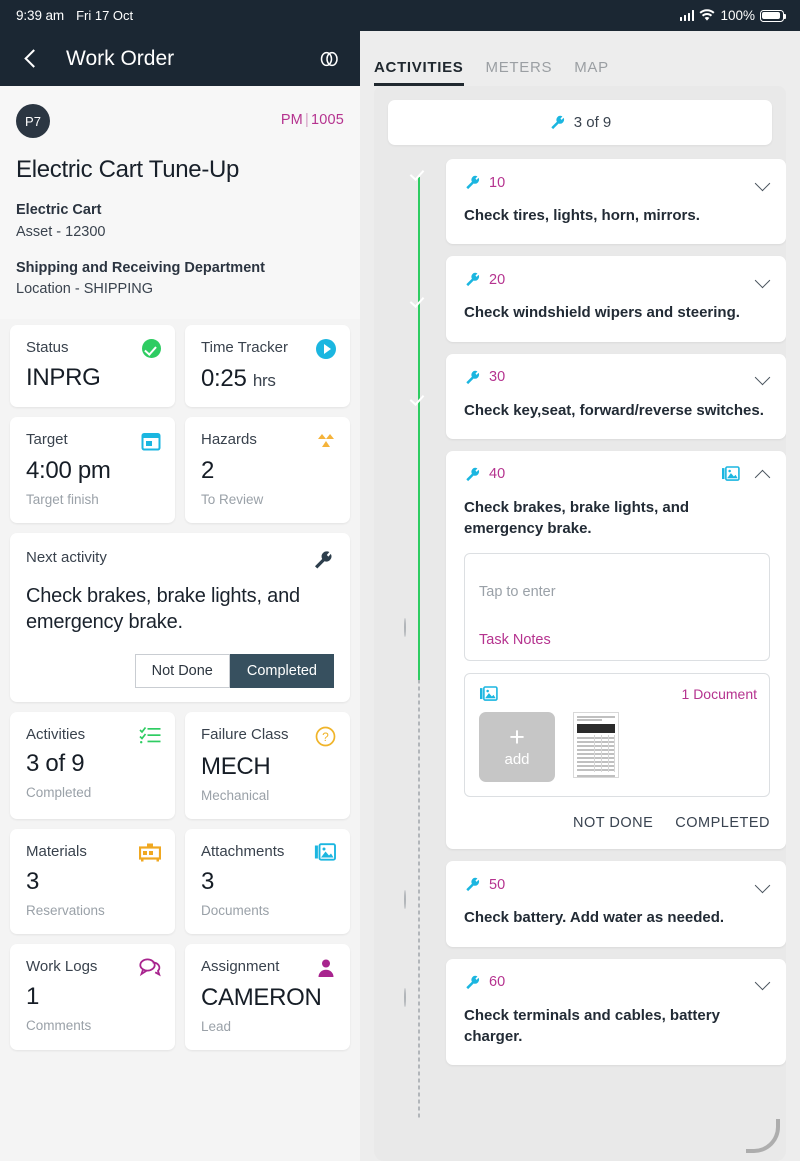 Image resolution: width=800 pixels, height=1161 pixels. What do you see at coordinates (616, 202) in the screenshot?
I see `activity-card: 10 Check tires, lights, horn, mirrors.` at bounding box center [616, 202].